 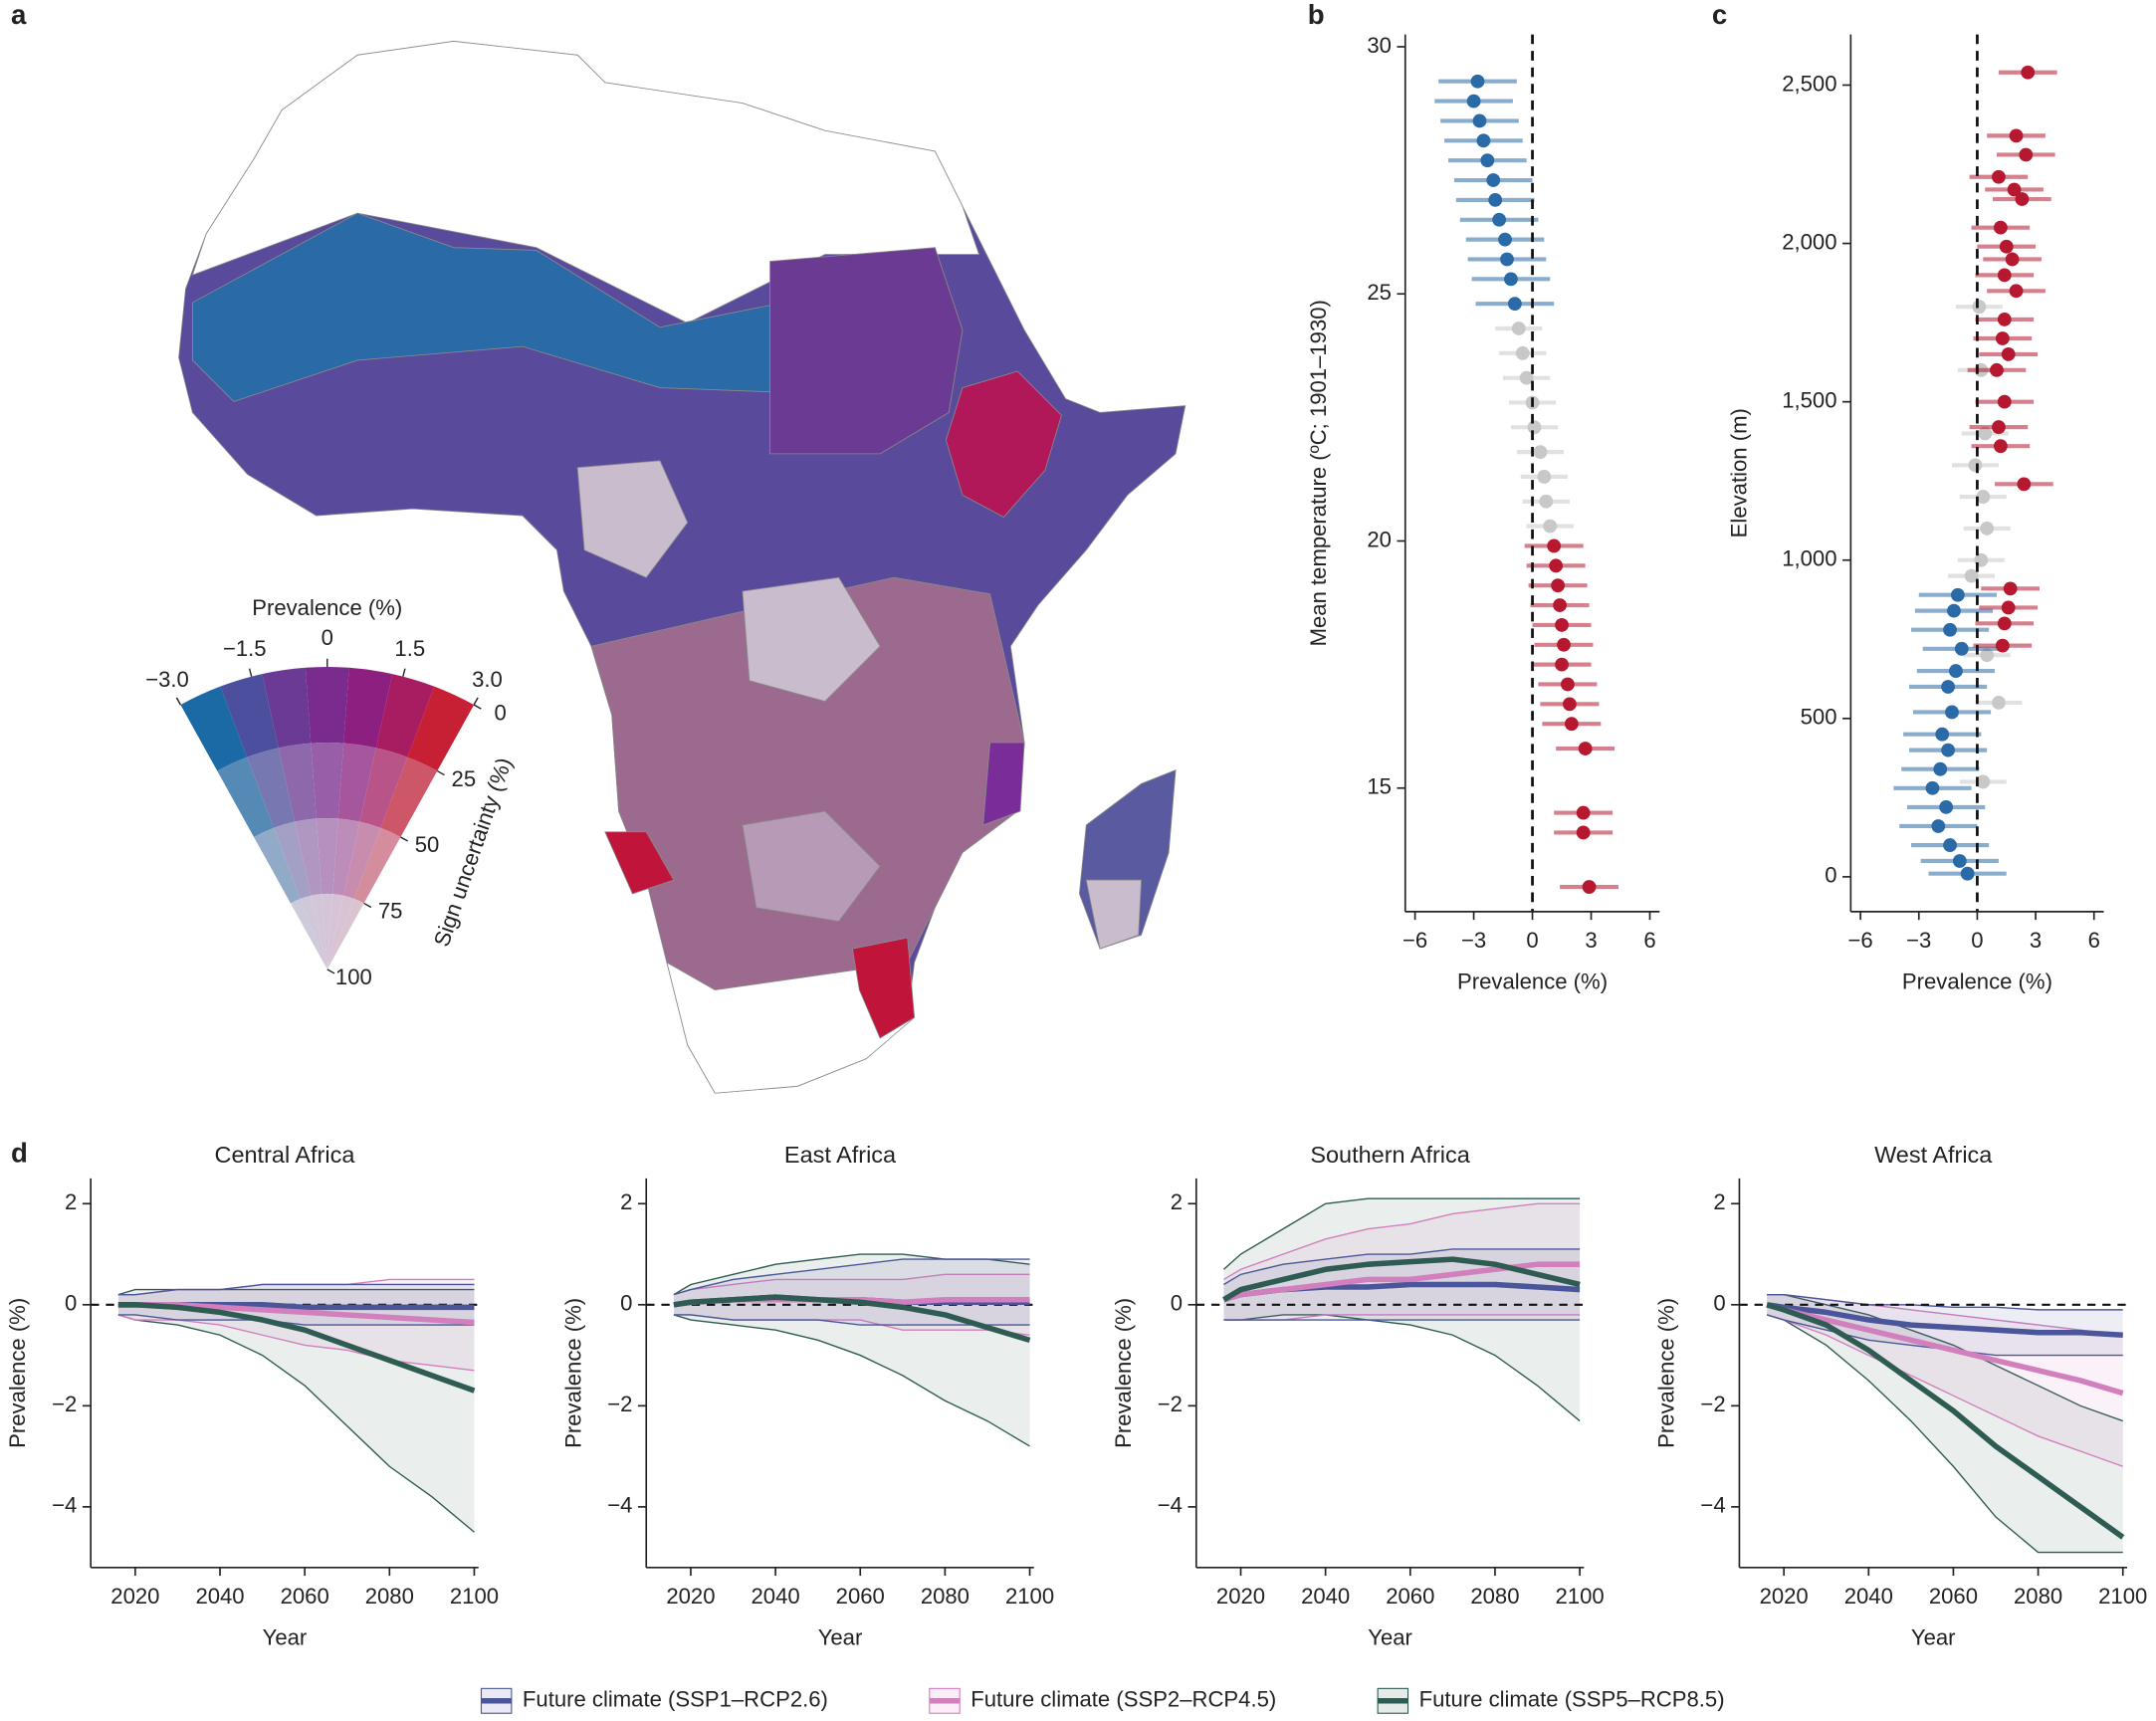 What do you see at coordinates (840, 1155) in the screenshot?
I see `chart-title: East Africa` at bounding box center [840, 1155].